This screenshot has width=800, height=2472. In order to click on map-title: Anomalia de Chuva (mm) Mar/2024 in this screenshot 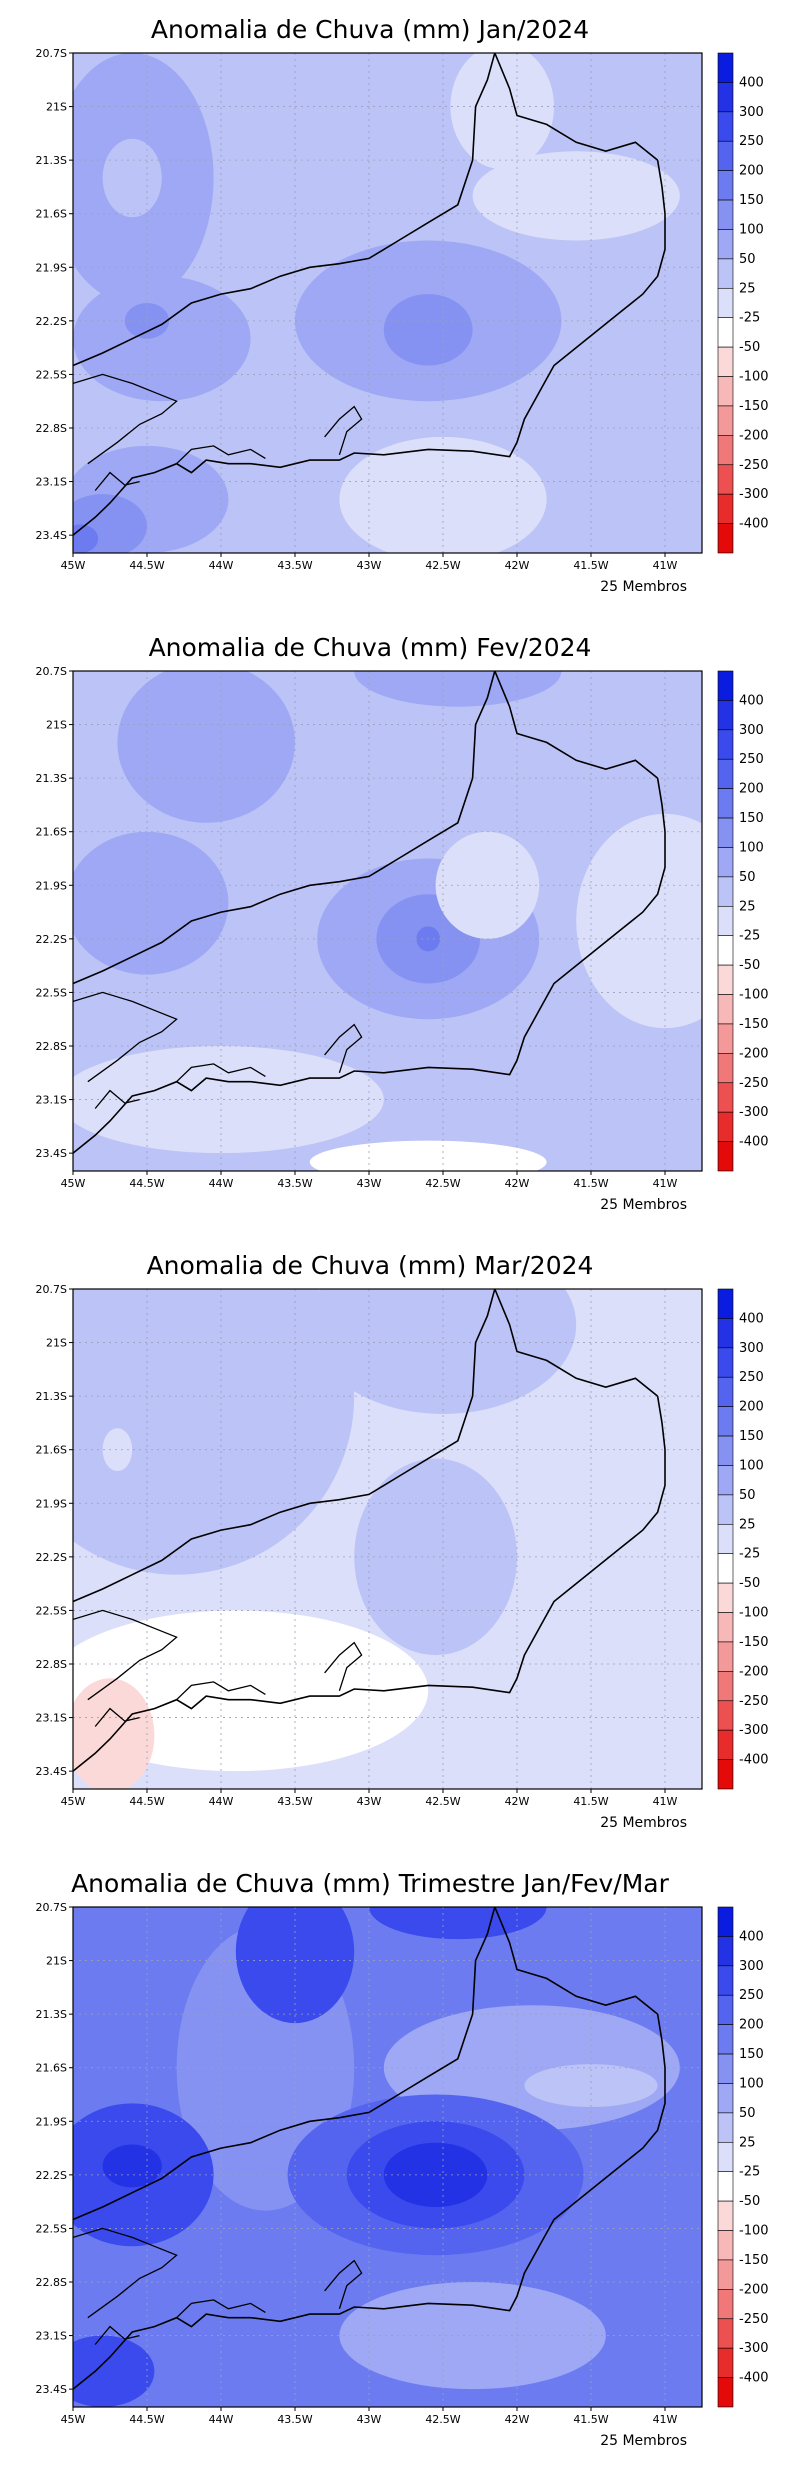, I will do `click(370, 1265)`.